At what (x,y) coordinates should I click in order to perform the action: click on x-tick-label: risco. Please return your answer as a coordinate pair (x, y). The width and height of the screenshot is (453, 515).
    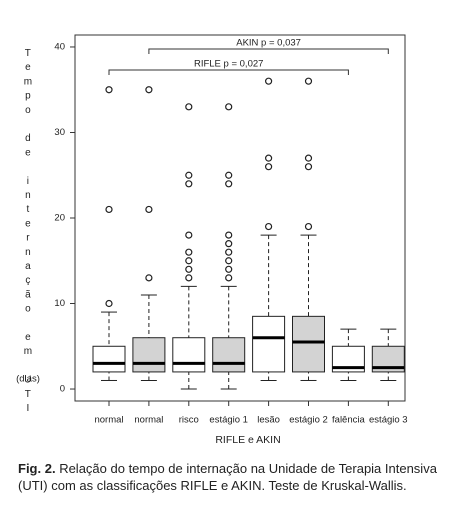
    Looking at the image, I should click on (189, 420).